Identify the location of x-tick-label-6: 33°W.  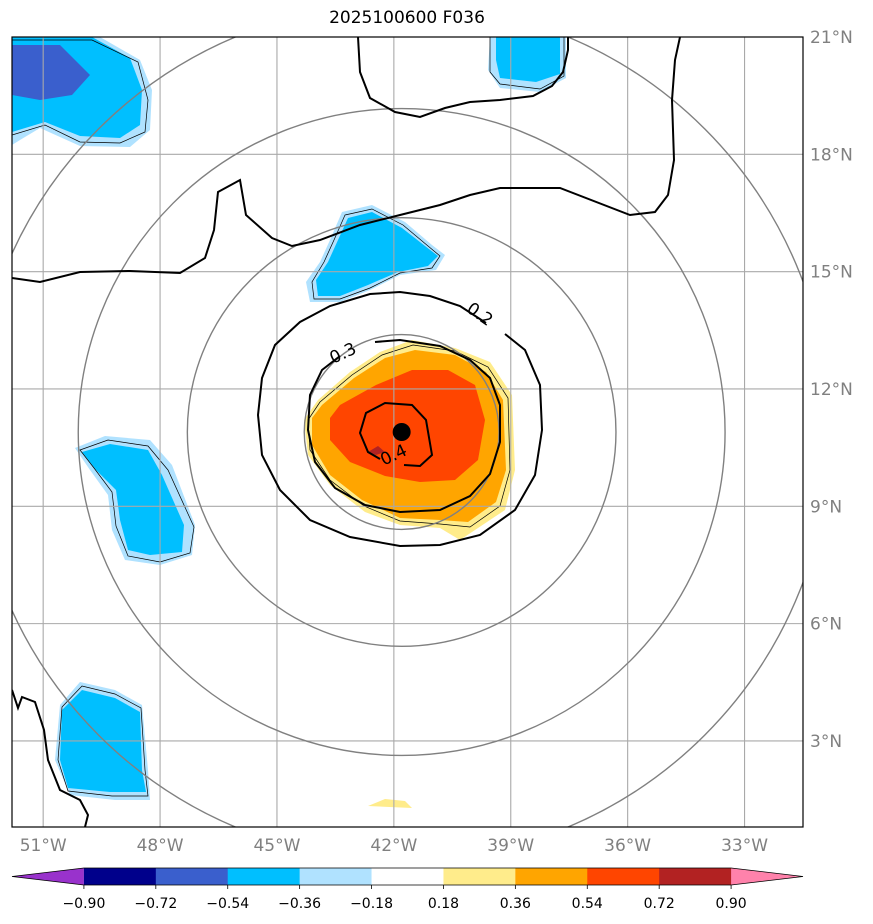
(744, 846).